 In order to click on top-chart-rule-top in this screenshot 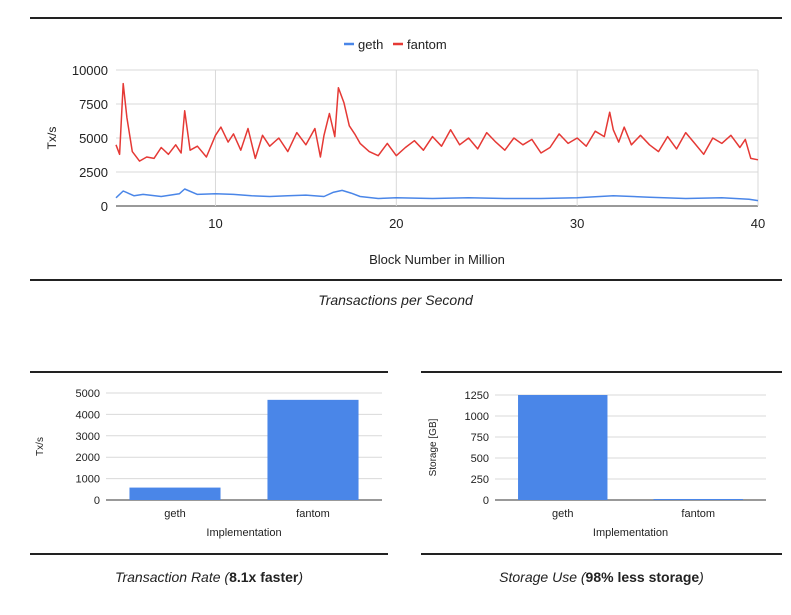, I will do `click(406, 18)`.